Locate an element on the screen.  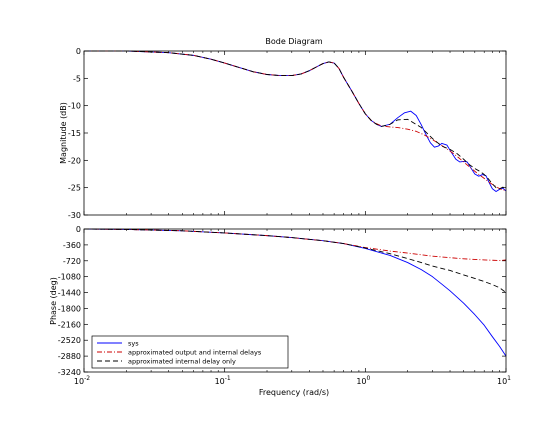
magnitude-y-tick-label: -10 is located at coordinates (74, 106).